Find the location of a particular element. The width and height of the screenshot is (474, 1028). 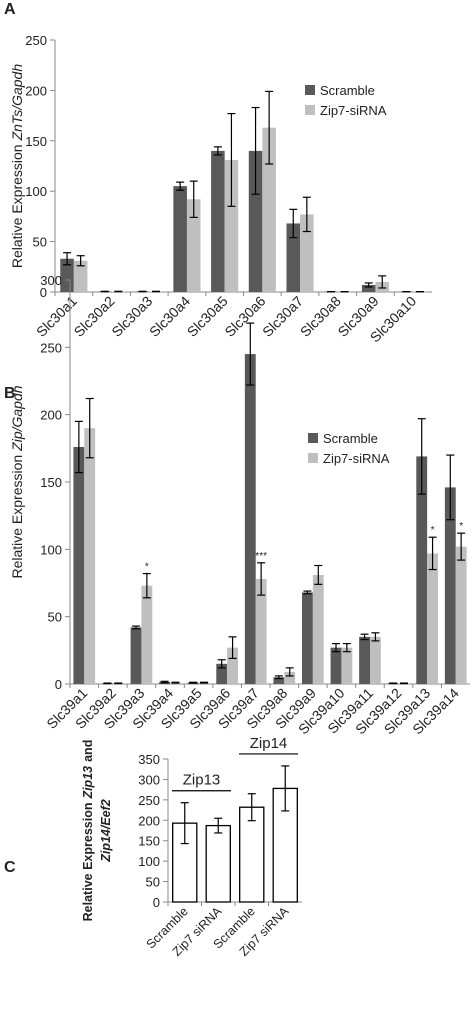

y-axis-label-part: Zip13 is located at coordinates (88, 783).